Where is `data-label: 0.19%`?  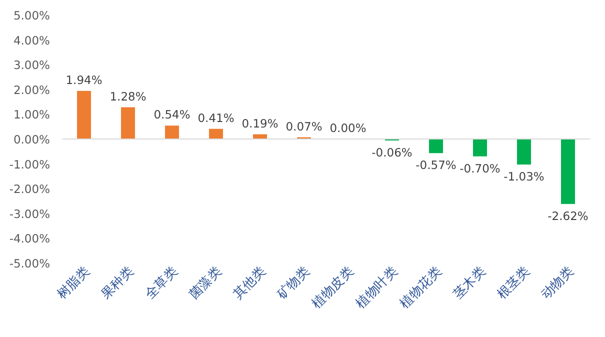 data-label: 0.19% is located at coordinates (260, 123).